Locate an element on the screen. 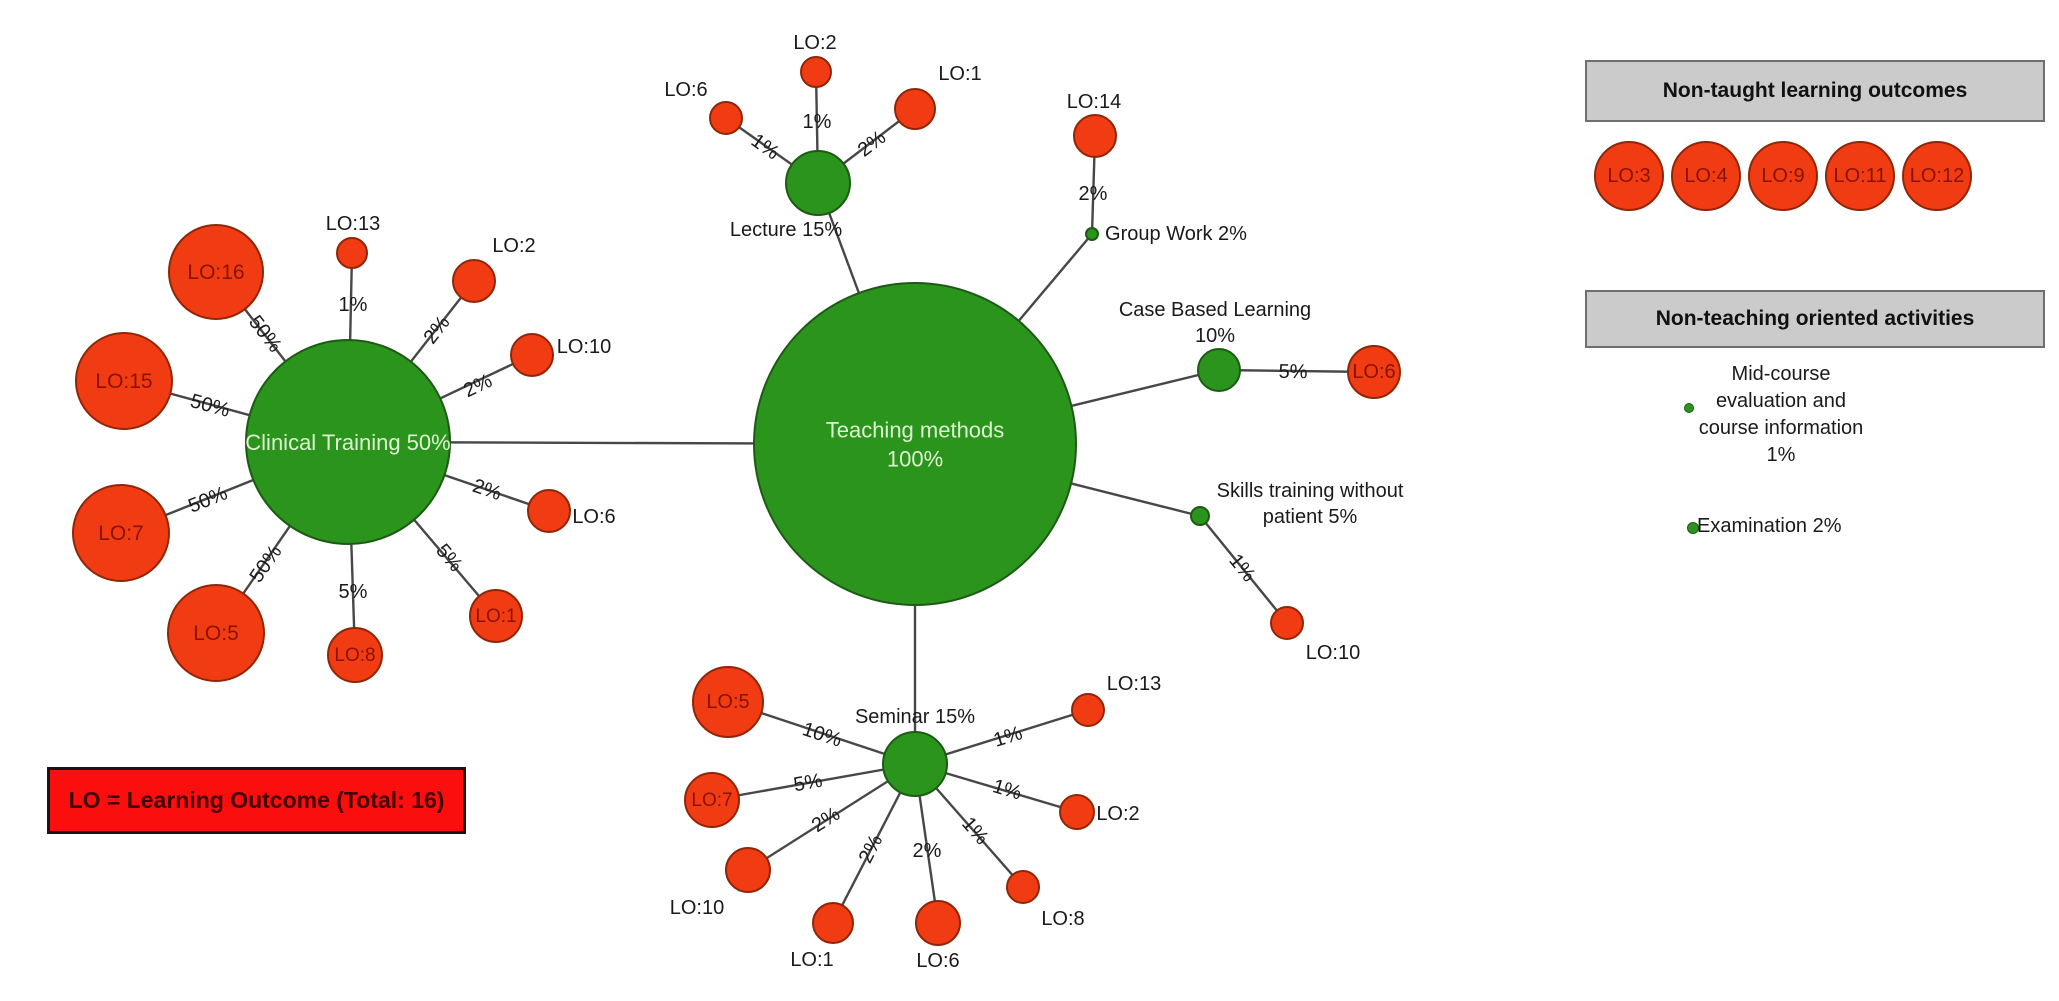  node-label-c15: LO:15 is located at coordinates (123, 381).